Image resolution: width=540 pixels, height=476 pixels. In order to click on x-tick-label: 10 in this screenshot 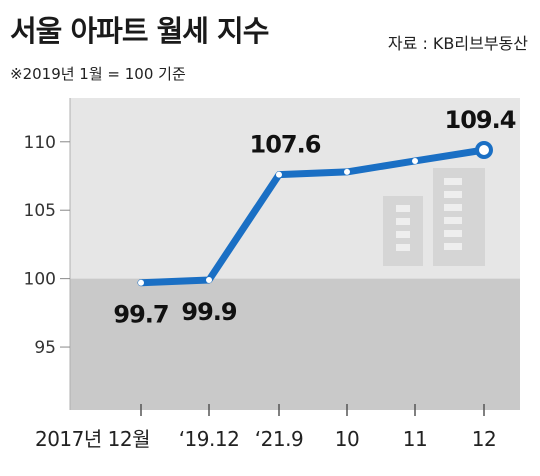, I will do `click(347, 439)`.